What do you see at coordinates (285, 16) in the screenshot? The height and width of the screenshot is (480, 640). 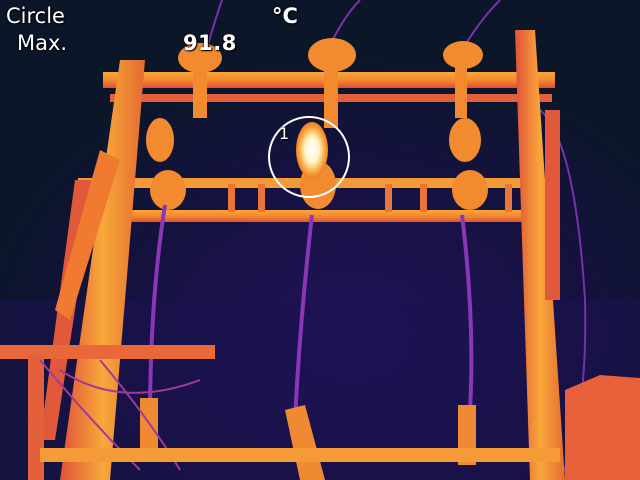 I see `temperature-unit-label: °C` at bounding box center [285, 16].